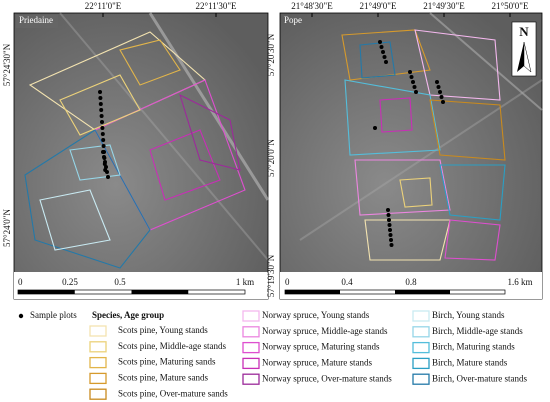 The width and height of the screenshot is (550, 402). What do you see at coordinates (321, 347) in the screenshot?
I see `legend-label: Norway spruce, Maturing stands` at bounding box center [321, 347].